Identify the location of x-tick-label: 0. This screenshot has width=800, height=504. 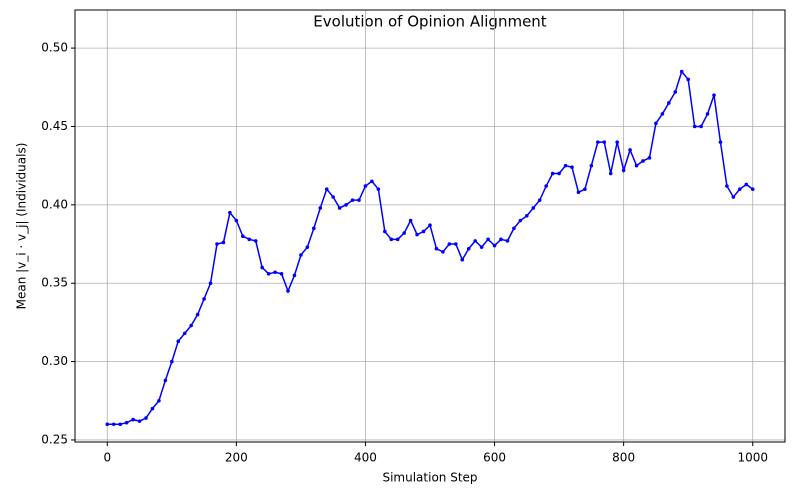
(107, 458).